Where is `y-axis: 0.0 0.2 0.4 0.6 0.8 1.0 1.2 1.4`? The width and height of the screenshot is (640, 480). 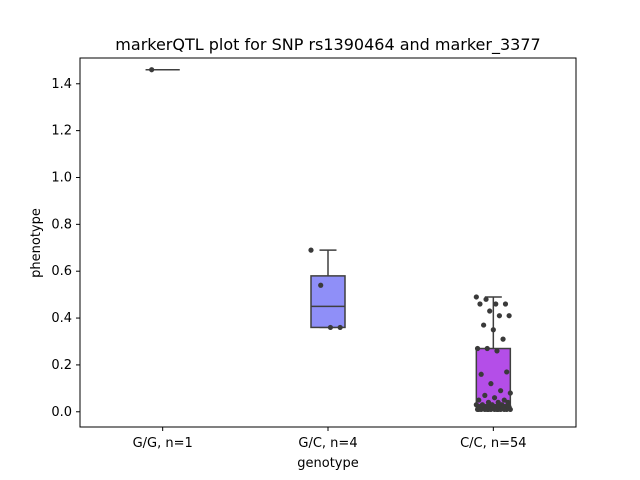 y-axis: 0.0 0.2 0.4 0.6 0.8 1.0 1.2 1.4 is located at coordinates (65, 248).